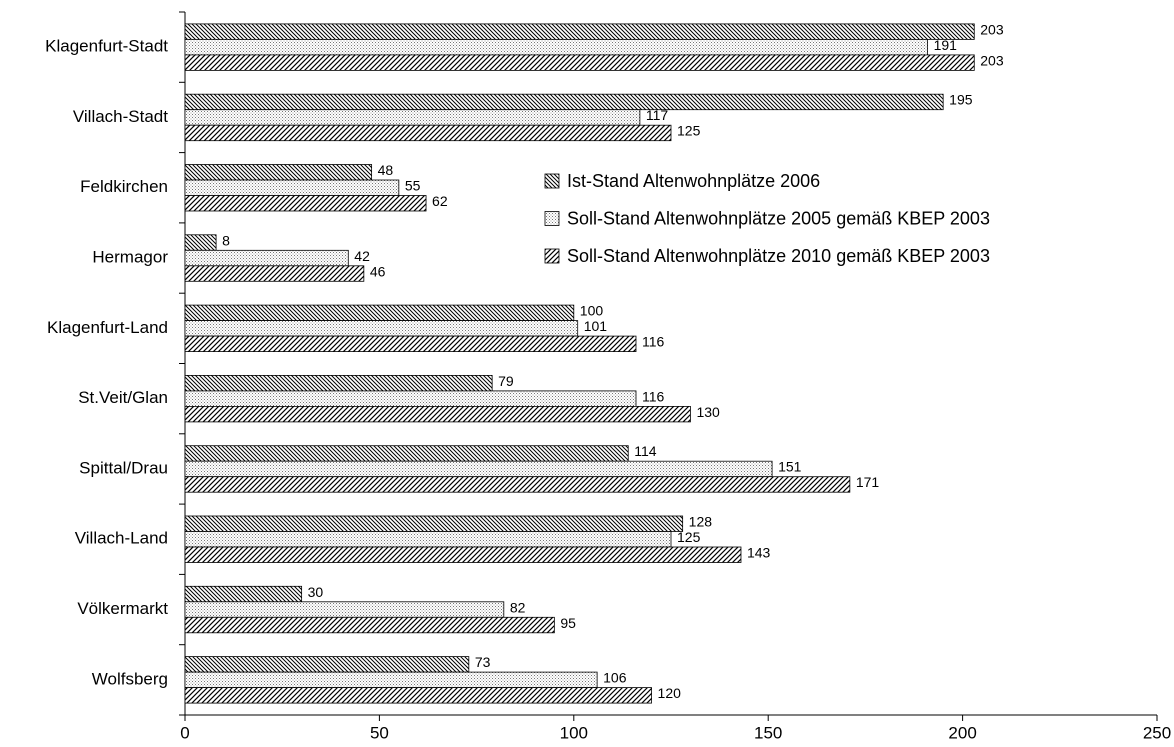  Describe the element at coordinates (790, 467) in the screenshot. I see `value-label: 151` at that location.